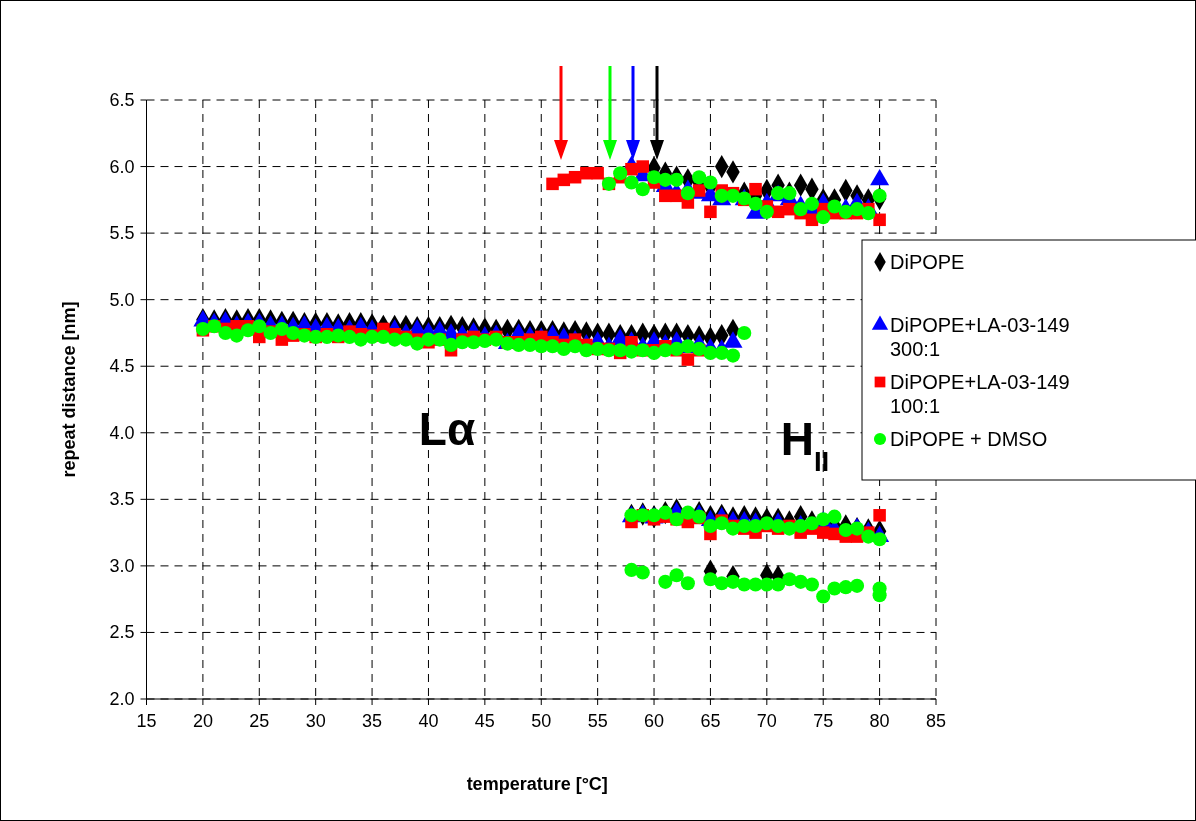  Describe the element at coordinates (710, 721) in the screenshot. I see `x-tick-label: 65` at that location.